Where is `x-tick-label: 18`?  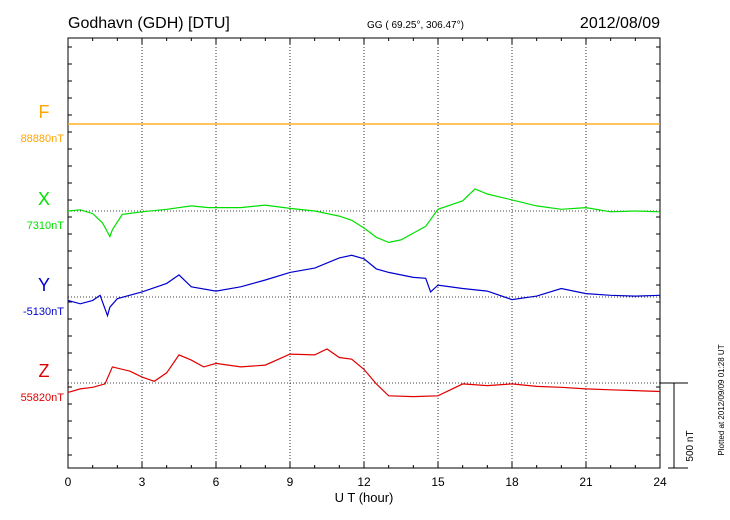
x-tick-label: 18 is located at coordinates (512, 482).